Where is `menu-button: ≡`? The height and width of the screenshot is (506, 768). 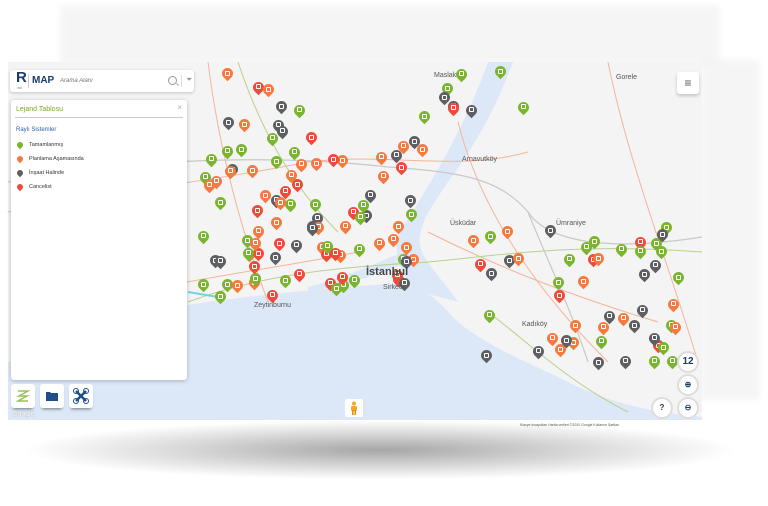
menu-button: ≡ is located at coordinates (688, 83).